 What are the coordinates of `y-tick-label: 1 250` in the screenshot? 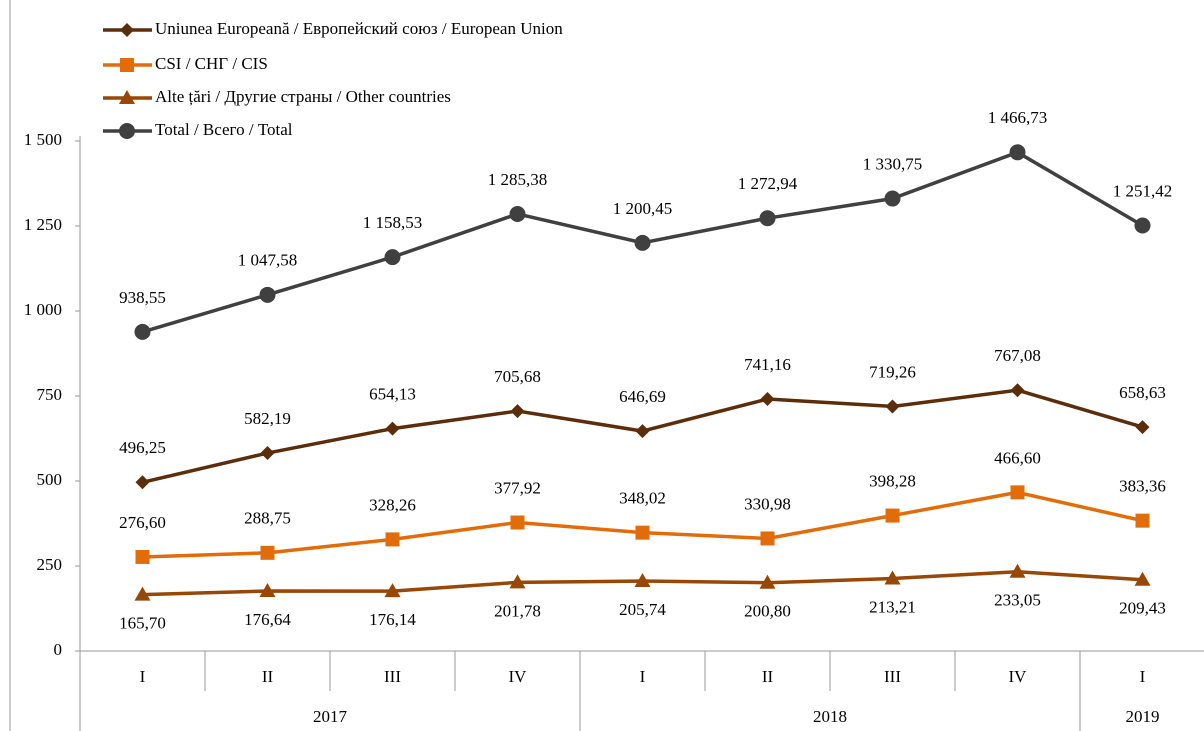 It's located at (43, 224).